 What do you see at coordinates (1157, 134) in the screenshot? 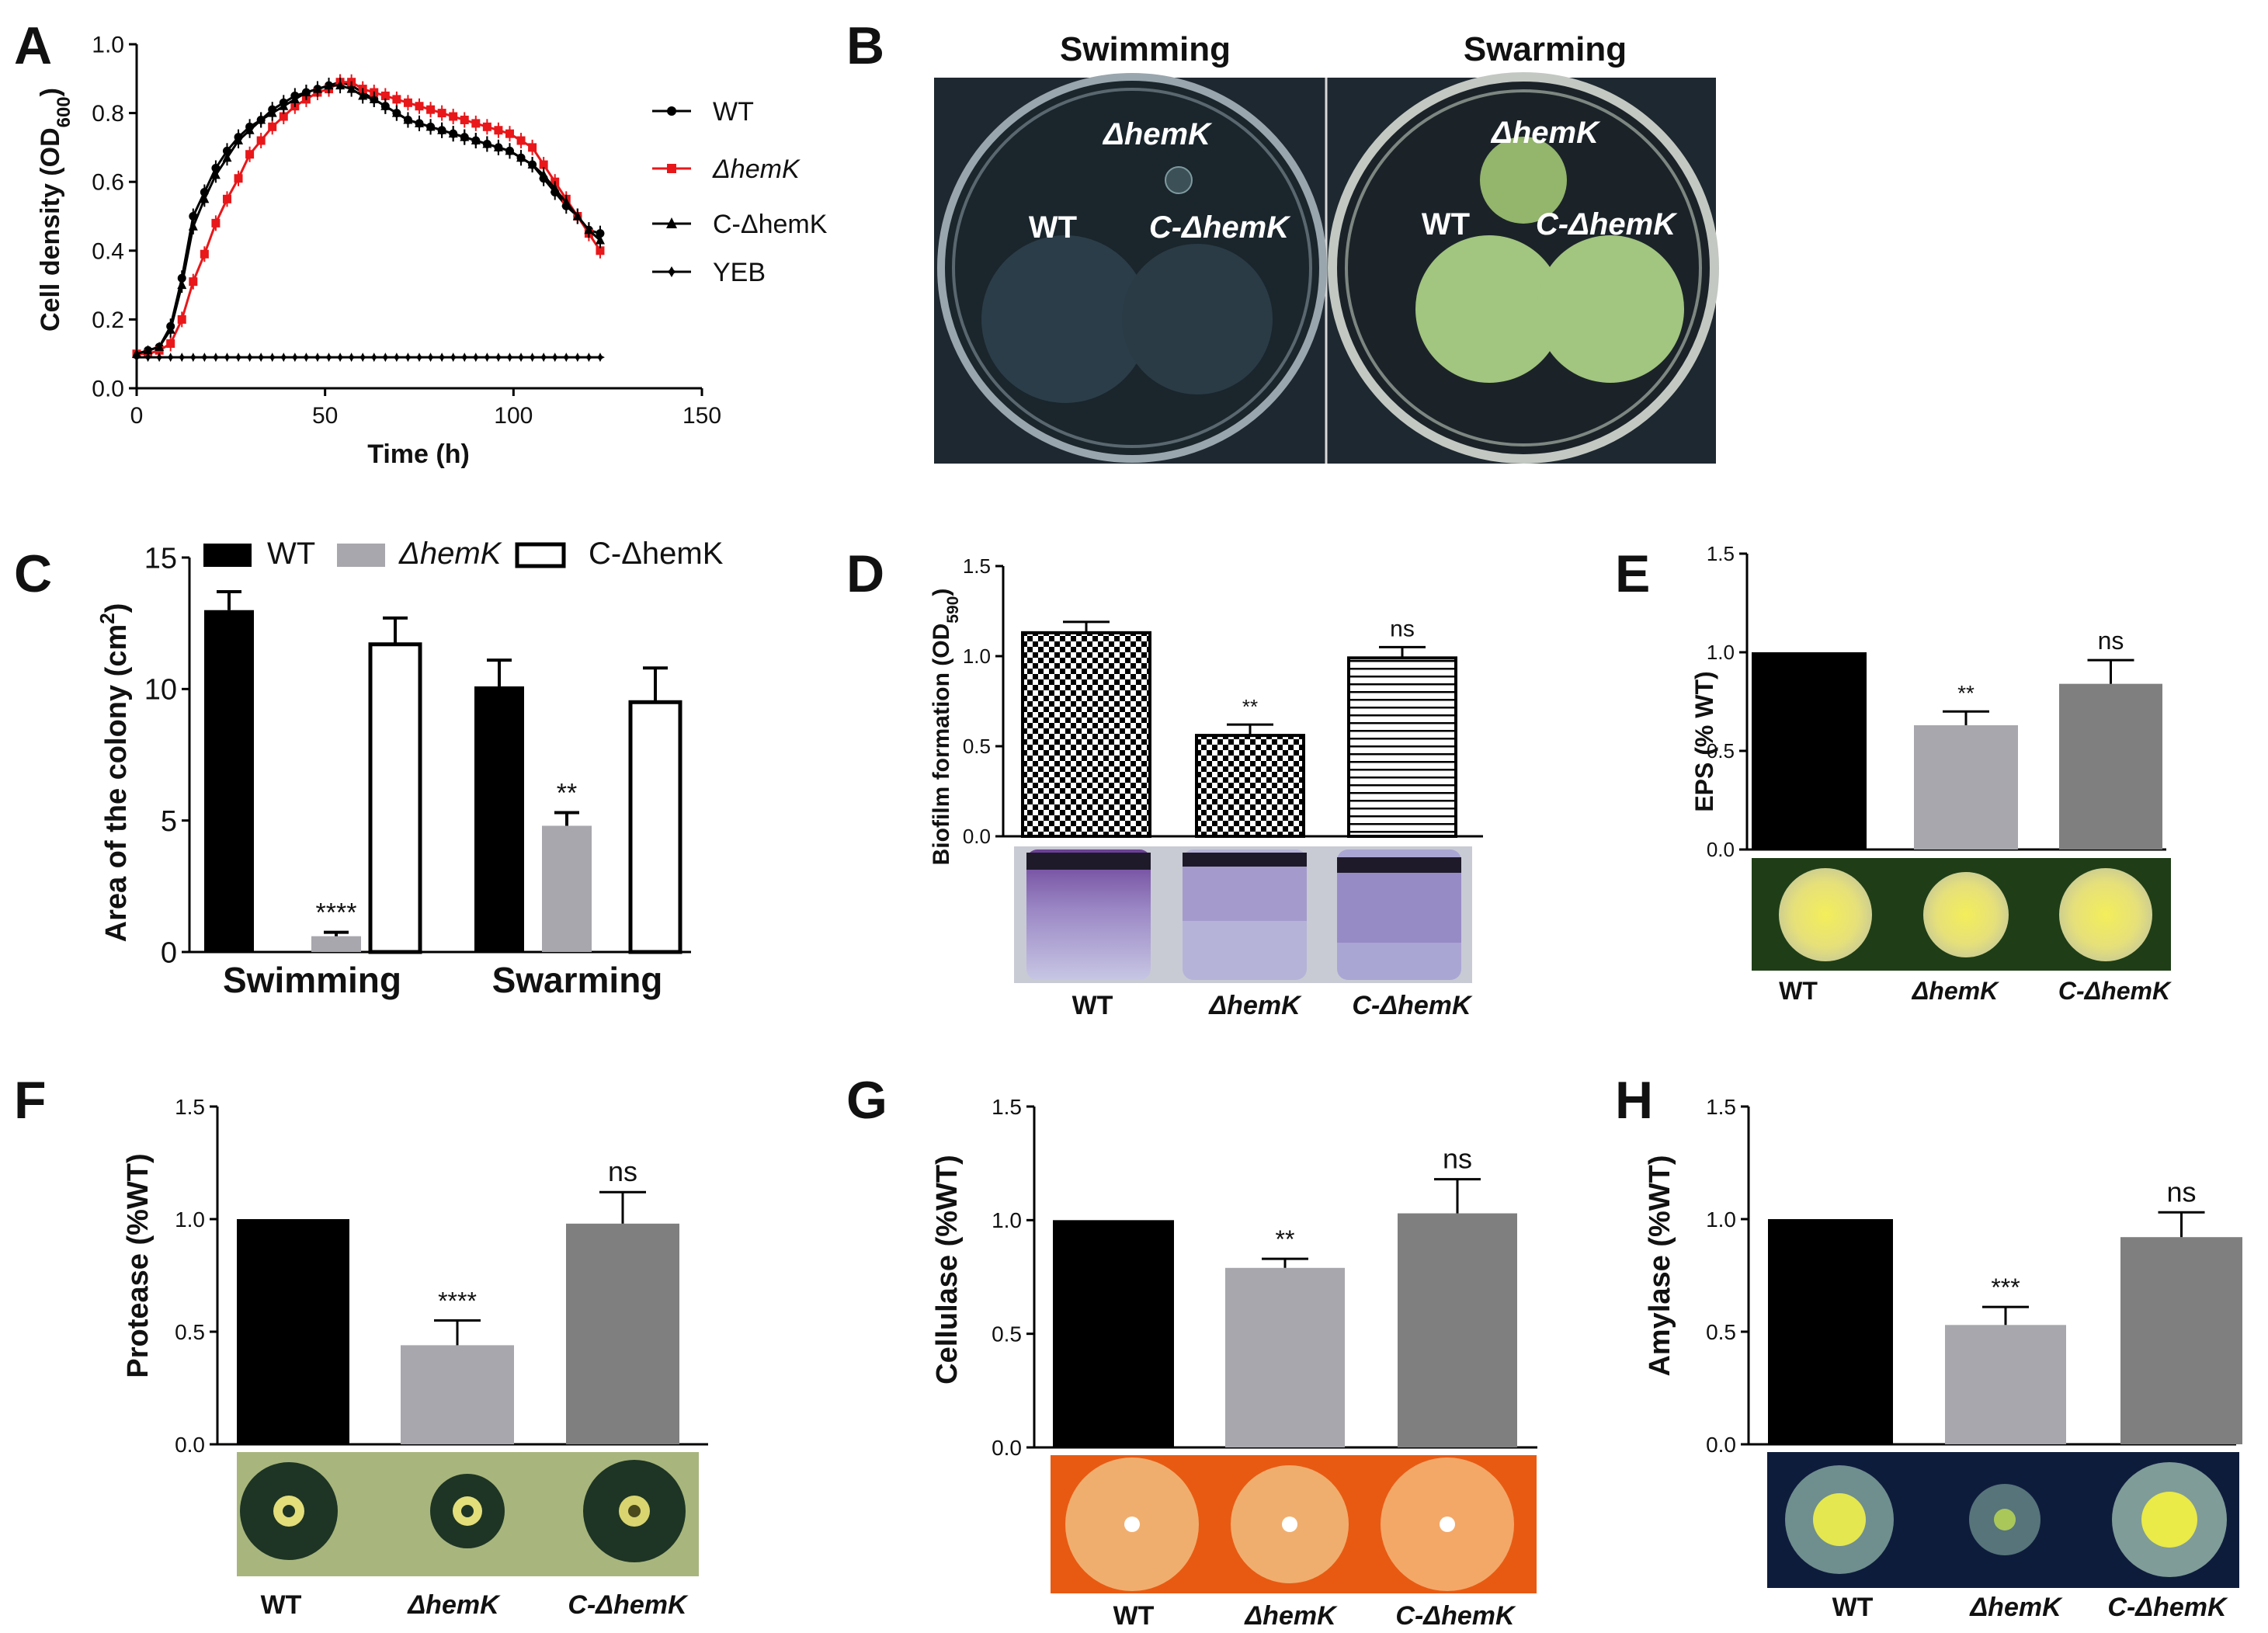
I see `swim-label-mut: ΔhemK` at bounding box center [1157, 134].